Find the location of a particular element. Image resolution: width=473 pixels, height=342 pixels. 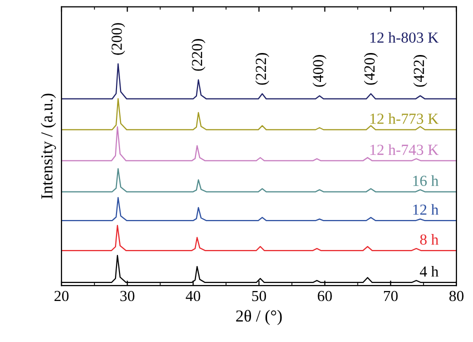

x-axis-title: 2θ / (°) is located at coordinates (259, 318).